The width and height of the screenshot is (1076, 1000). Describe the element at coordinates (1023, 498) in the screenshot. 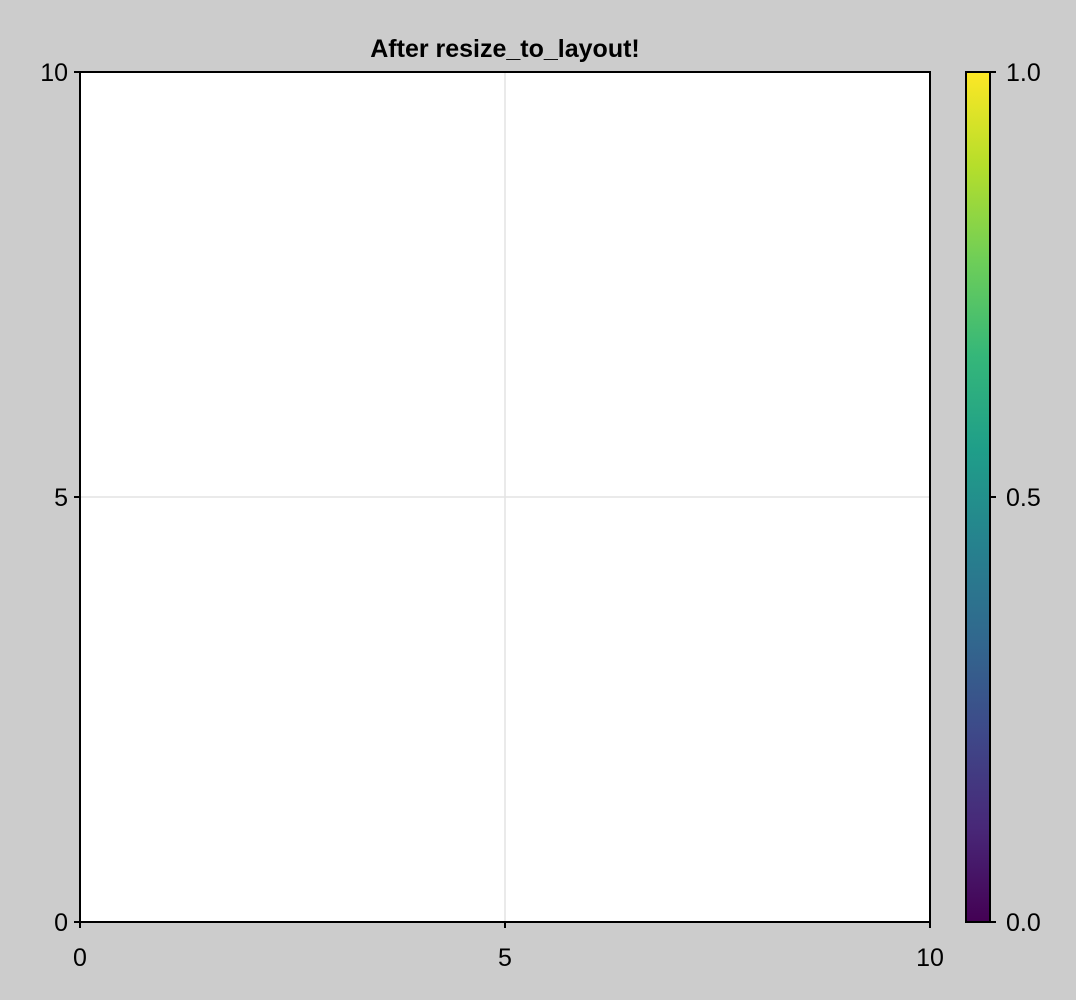

I see `colorbar-tick-label: 0.5` at that location.